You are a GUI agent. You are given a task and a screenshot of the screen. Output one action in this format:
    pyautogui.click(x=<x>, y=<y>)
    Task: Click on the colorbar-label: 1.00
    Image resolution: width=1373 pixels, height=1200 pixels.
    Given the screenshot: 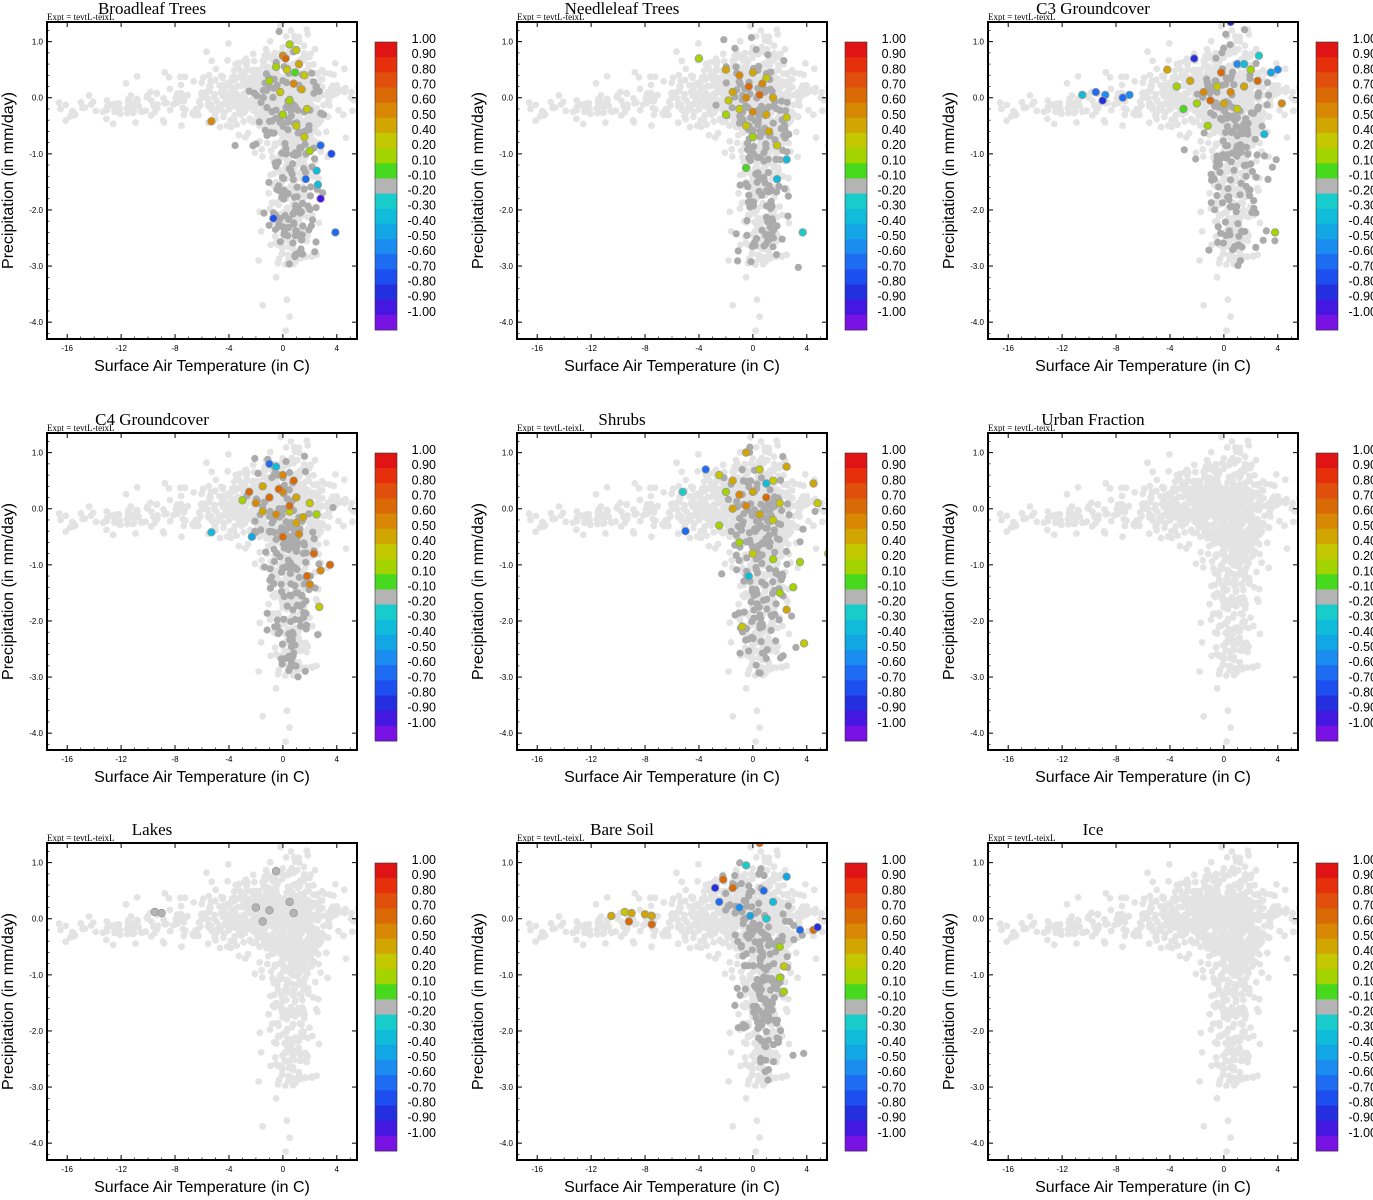 What is the action you would take?
    pyautogui.click(x=424, y=39)
    